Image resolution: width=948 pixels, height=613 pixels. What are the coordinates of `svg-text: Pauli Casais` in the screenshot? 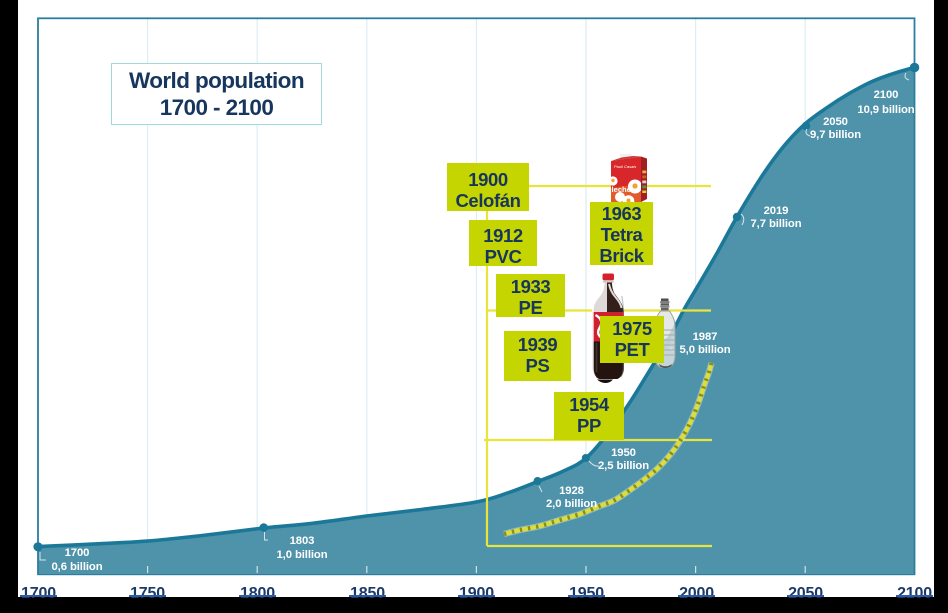 It's located at (625, 166).